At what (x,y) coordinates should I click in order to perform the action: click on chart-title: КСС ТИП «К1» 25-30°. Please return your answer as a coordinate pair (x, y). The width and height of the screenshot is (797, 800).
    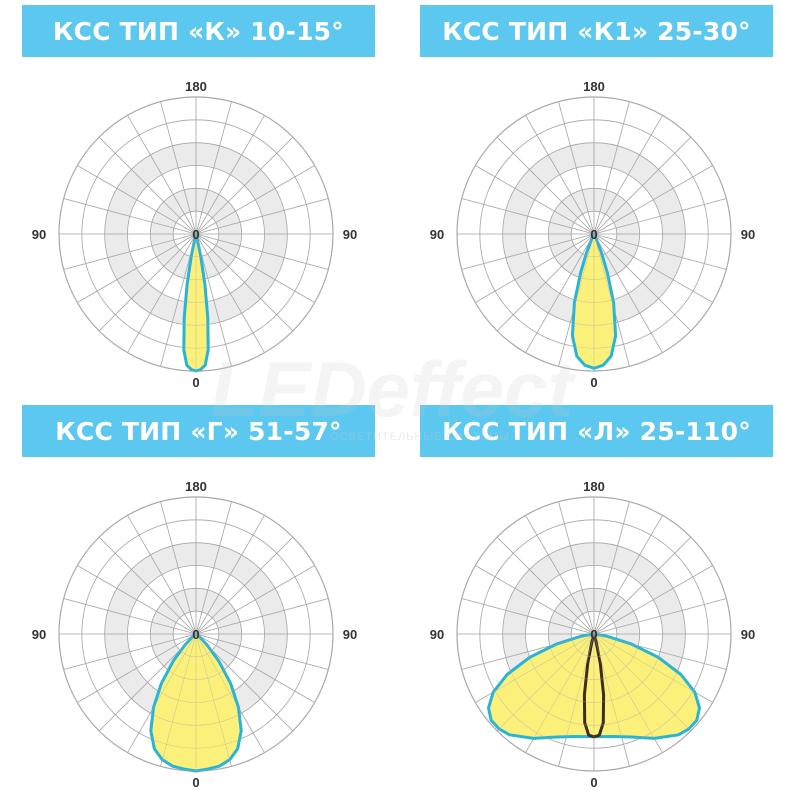
    Looking at the image, I should click on (596, 31).